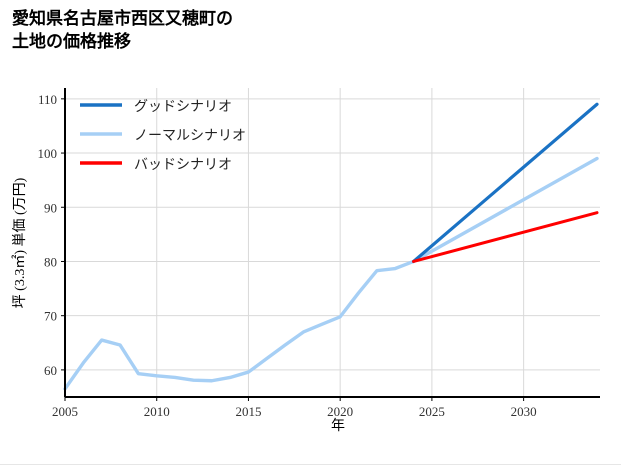 The width and height of the screenshot is (621, 465). I want to click on x-tick-label: 2025, so click(432, 411).